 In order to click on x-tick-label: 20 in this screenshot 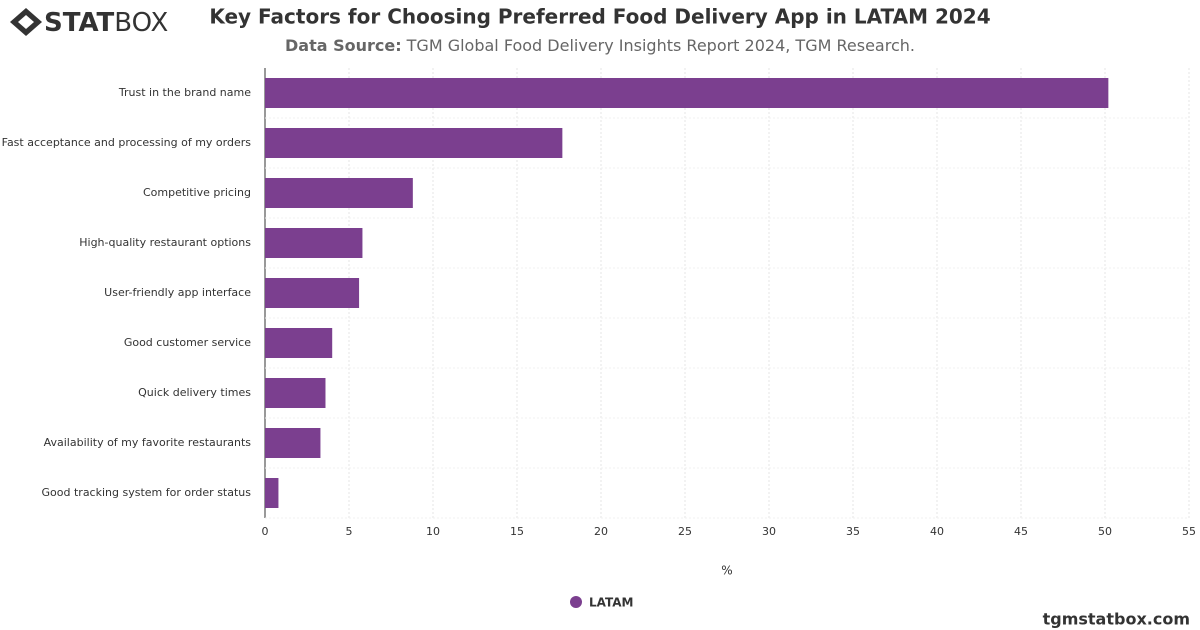, I will do `click(601, 531)`.